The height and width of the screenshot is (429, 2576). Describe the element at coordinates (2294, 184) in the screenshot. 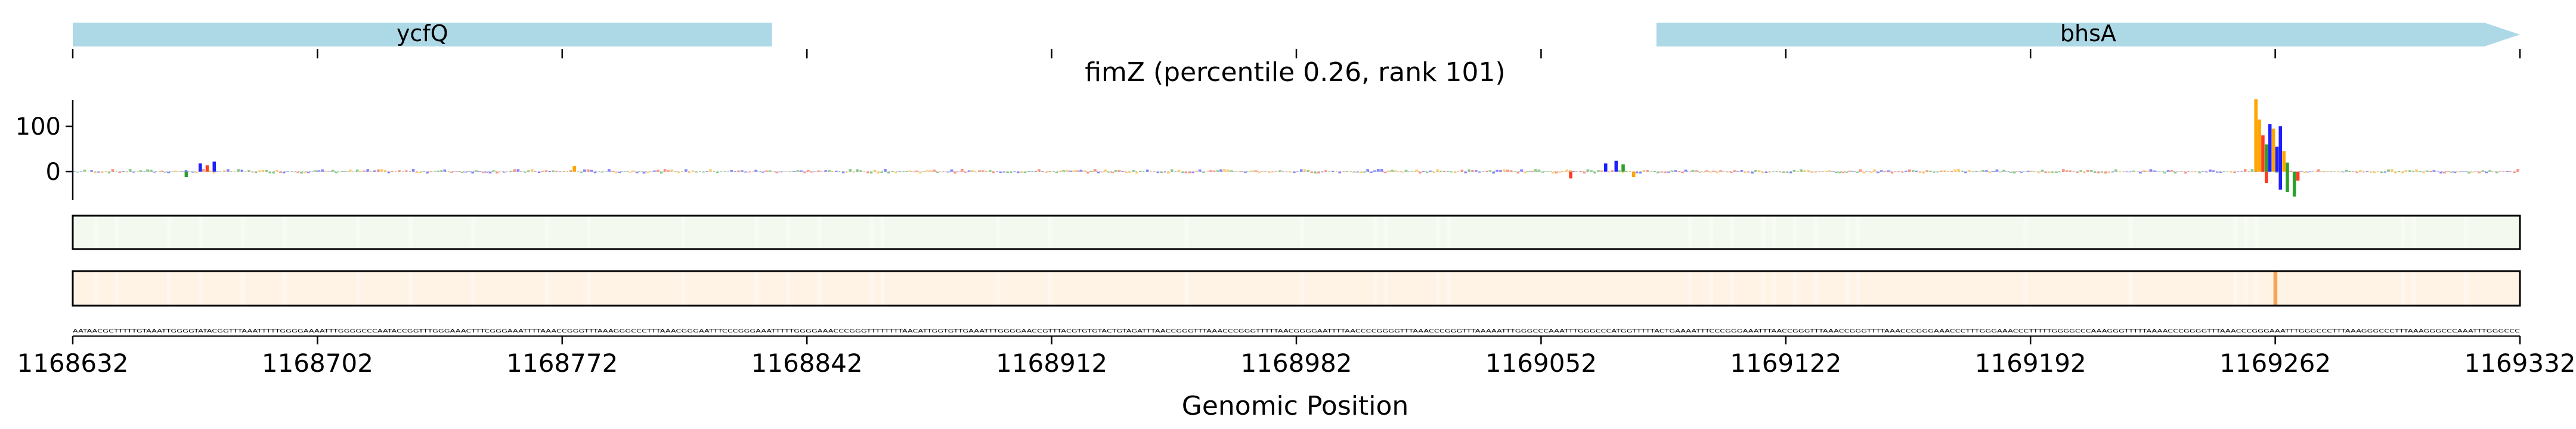

I see `attribution-peak-A` at that location.